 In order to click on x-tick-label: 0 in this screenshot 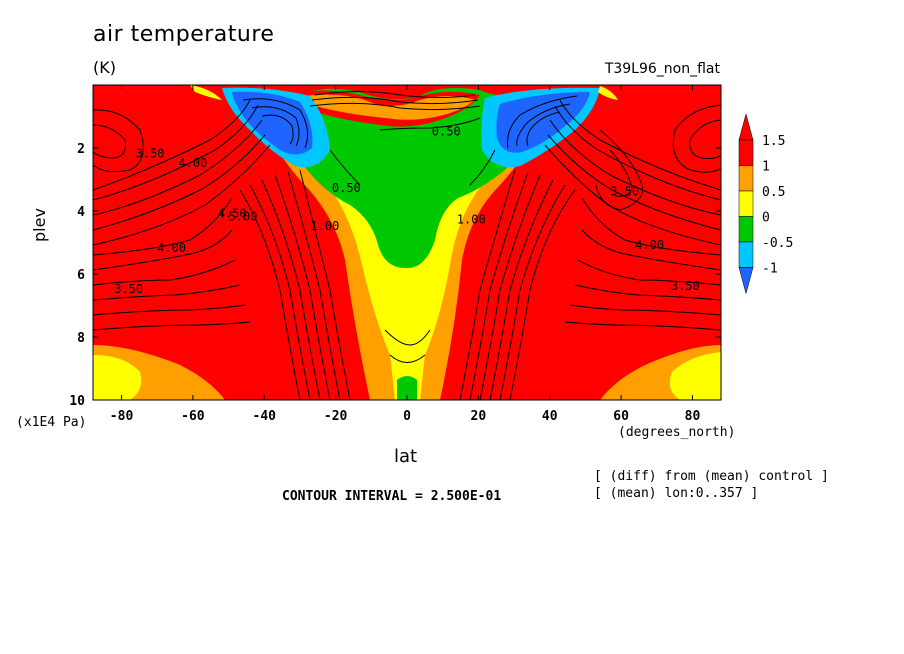, I will do `click(407, 416)`.